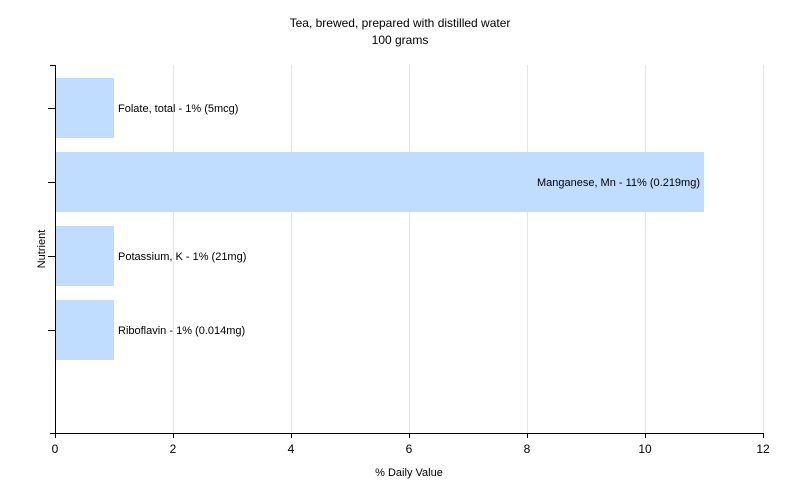  Describe the element at coordinates (400, 40) in the screenshot. I see `chart-subtitle: 100 grams` at that location.